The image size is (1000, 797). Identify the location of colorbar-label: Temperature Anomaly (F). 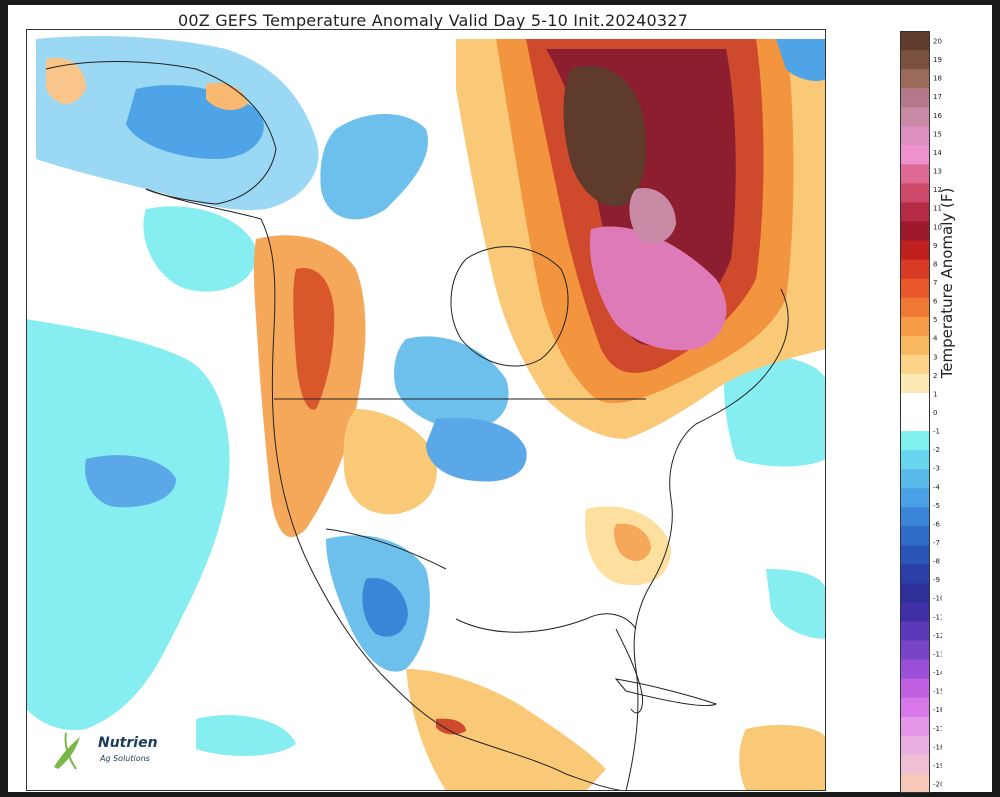
(947, 283).